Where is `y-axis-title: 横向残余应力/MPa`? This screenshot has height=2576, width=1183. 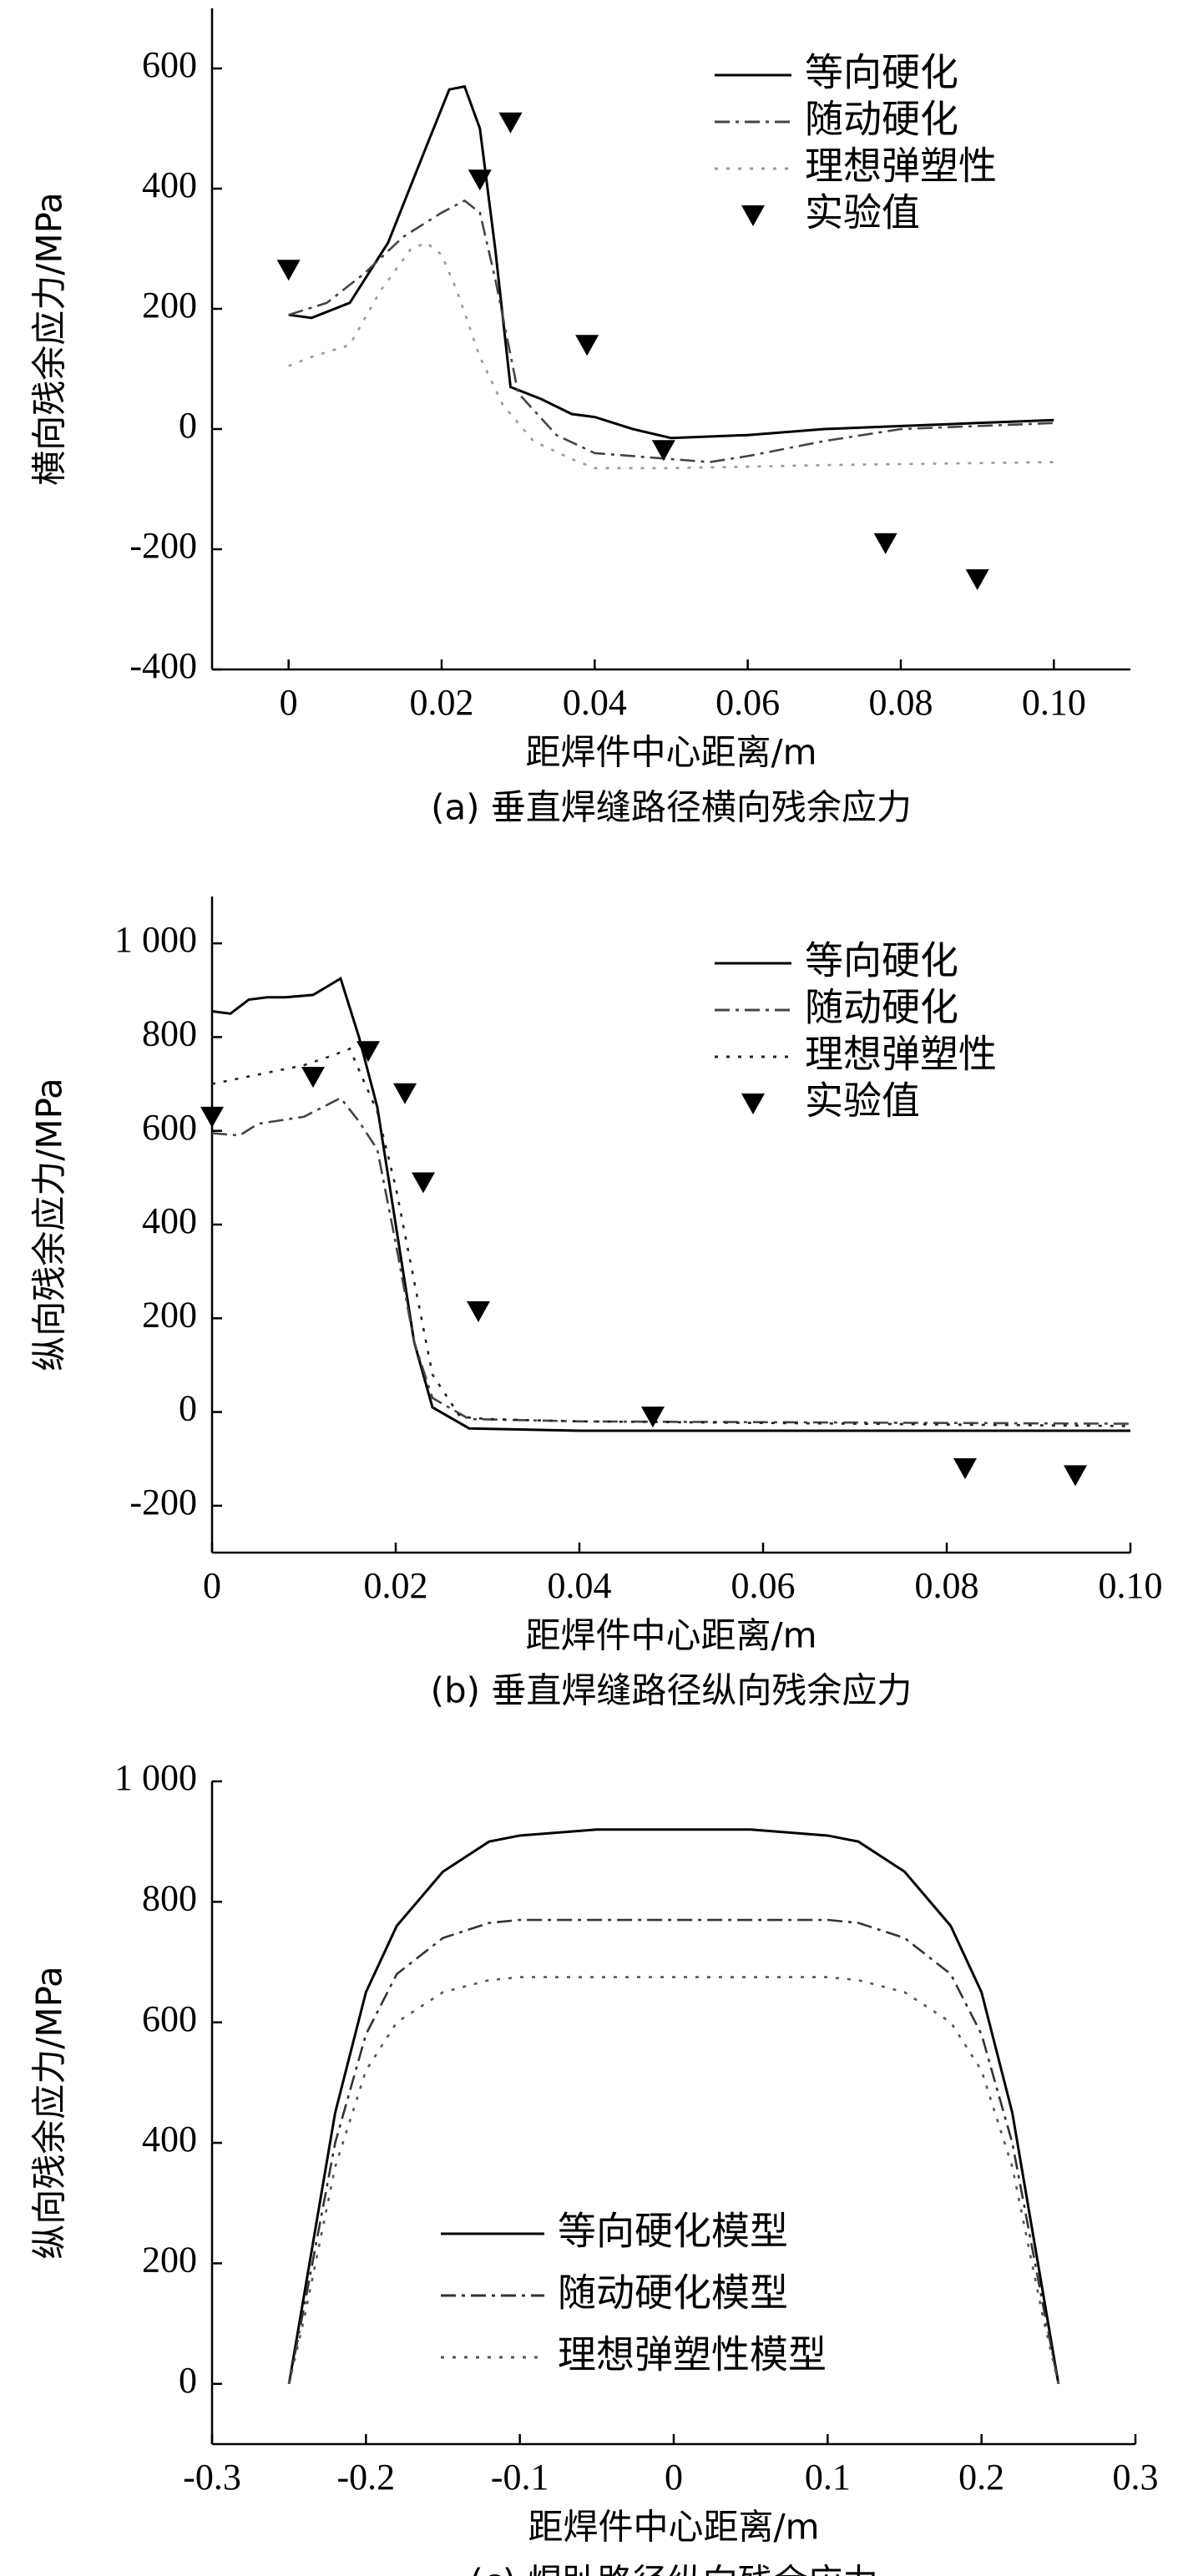 y-axis-title: 横向残余应力/MPa is located at coordinates (49, 339).